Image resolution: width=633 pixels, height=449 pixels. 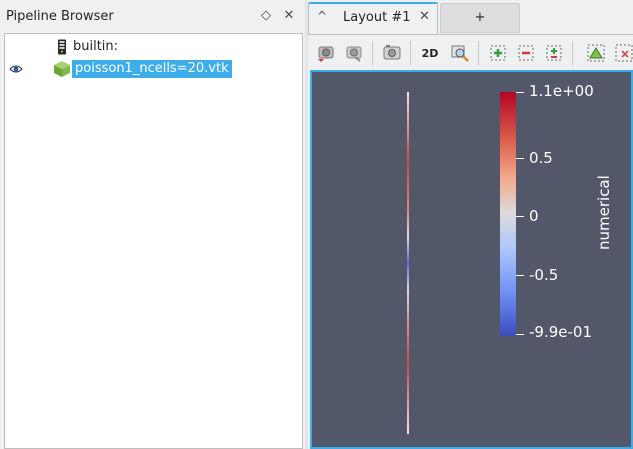 What do you see at coordinates (544, 275) in the screenshot?
I see `color-legend-label: -0.5` at bounding box center [544, 275].